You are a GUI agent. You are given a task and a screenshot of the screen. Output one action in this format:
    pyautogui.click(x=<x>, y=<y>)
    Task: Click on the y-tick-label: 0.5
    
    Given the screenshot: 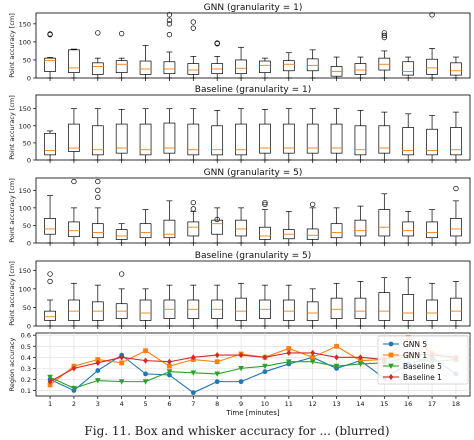 What is the action you would take?
    pyautogui.click(x=26, y=347)
    